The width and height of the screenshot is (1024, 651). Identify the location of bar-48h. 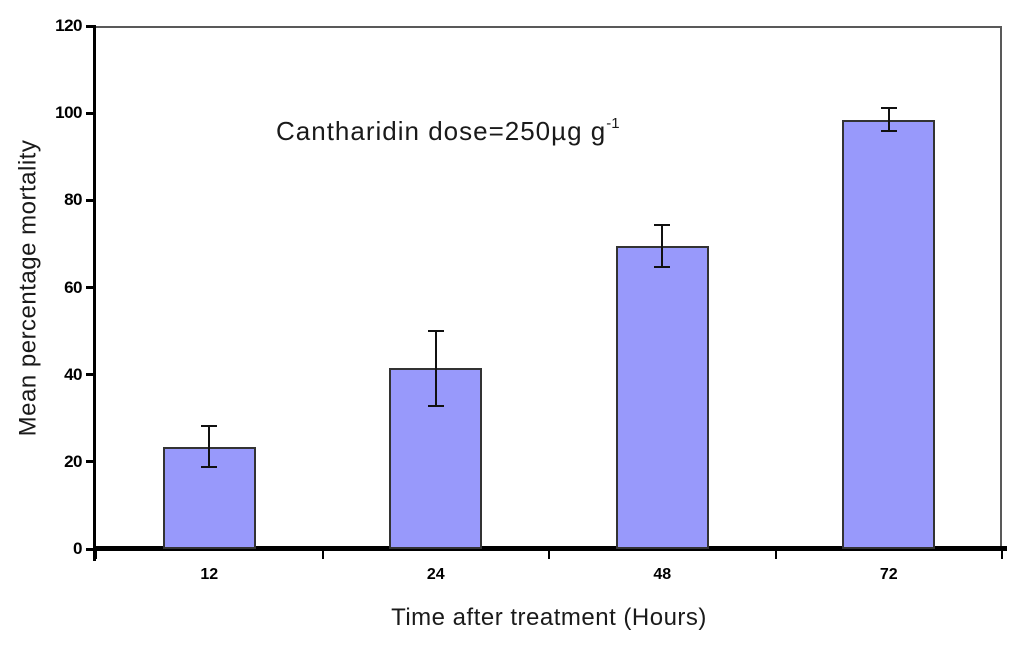
(662, 397).